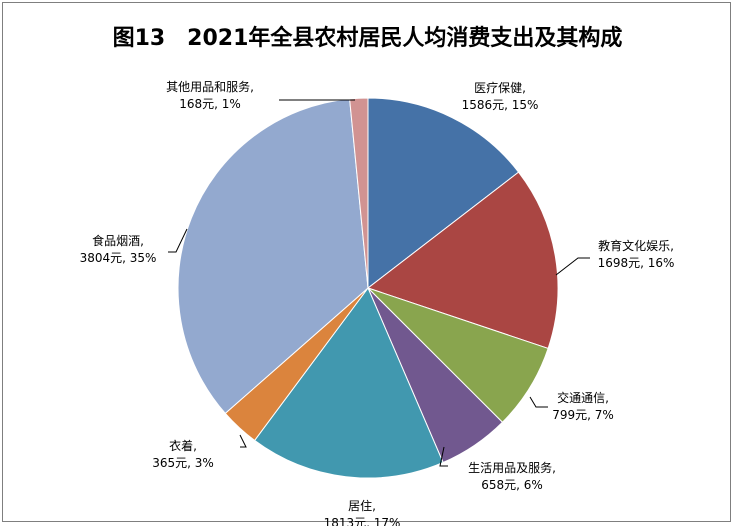 The width and height of the screenshot is (735, 526). I want to click on chart-title: 图13 2021年全县农村居民人均消费支出及其构成, so click(367, 38).